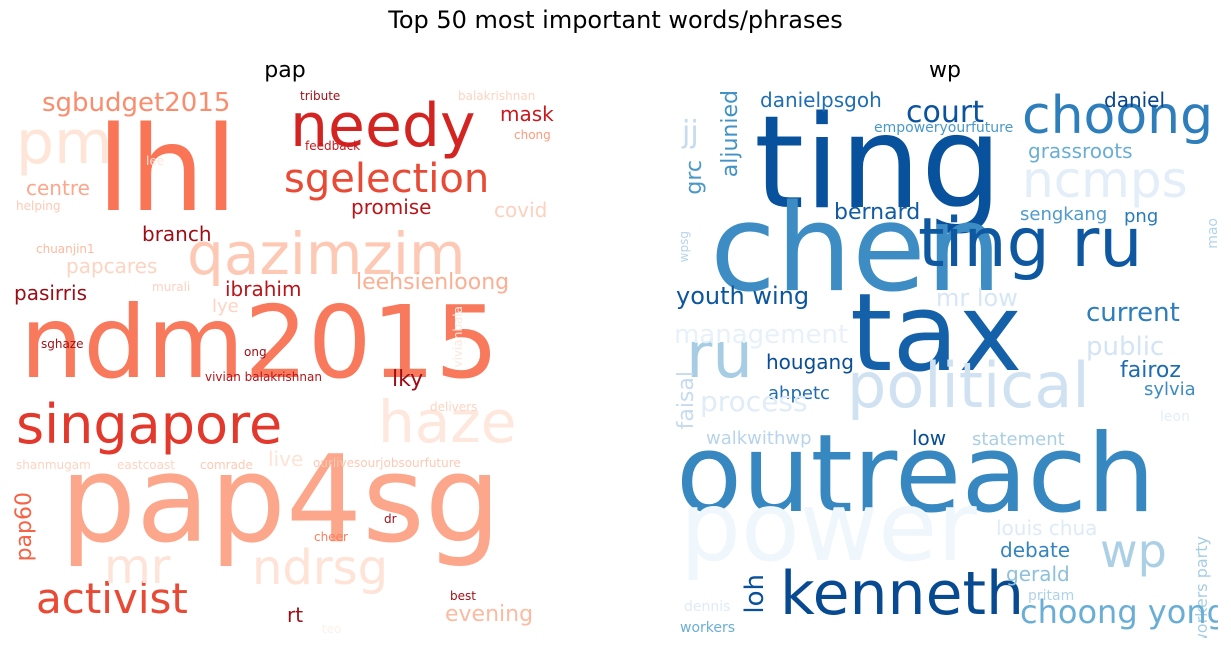  Describe the element at coordinates (225, 306) in the screenshot. I see `pap-word: lye` at that location.